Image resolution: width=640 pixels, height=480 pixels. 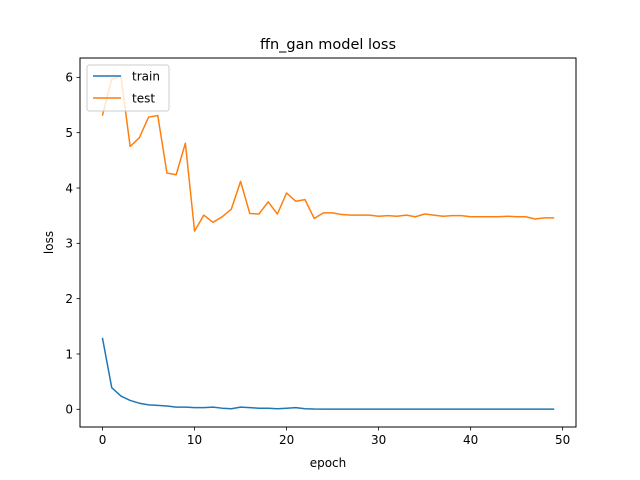 I want to click on x-tick-label: 50, so click(x=562, y=440).